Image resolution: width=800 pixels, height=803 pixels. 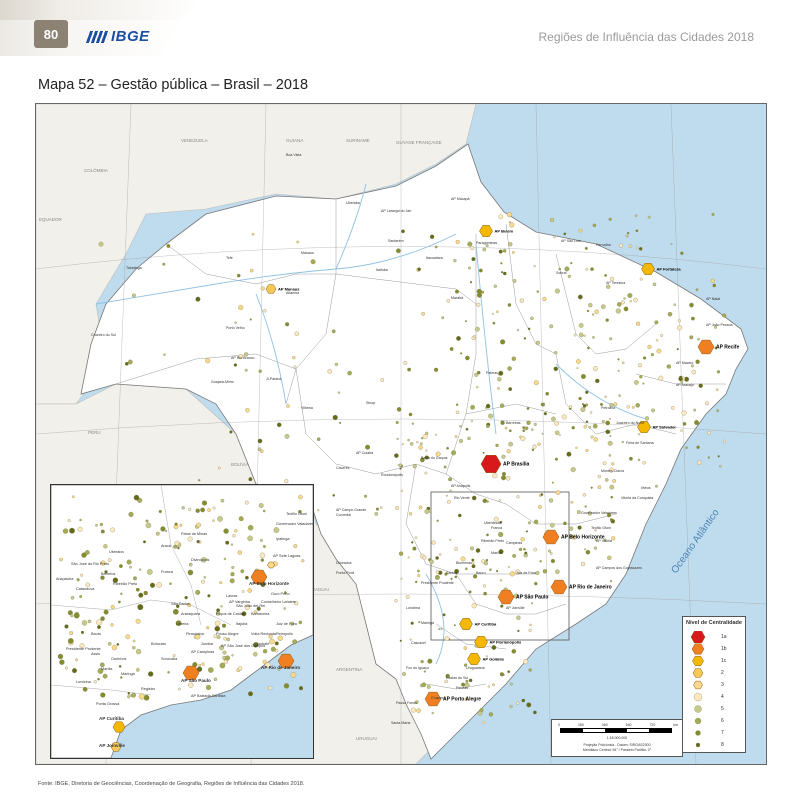 I want to click on capital-label: AP Rio de Janeiro, so click(x=590, y=588).